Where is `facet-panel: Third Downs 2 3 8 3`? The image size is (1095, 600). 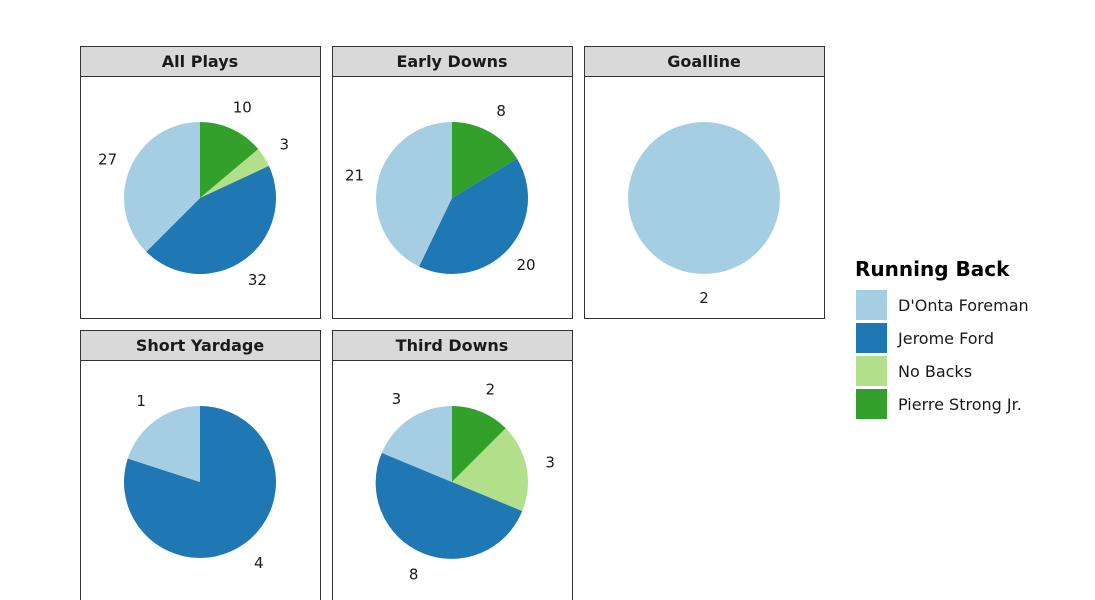
facet-panel: Third Downs 2 3 8 3 is located at coordinates (452, 465).